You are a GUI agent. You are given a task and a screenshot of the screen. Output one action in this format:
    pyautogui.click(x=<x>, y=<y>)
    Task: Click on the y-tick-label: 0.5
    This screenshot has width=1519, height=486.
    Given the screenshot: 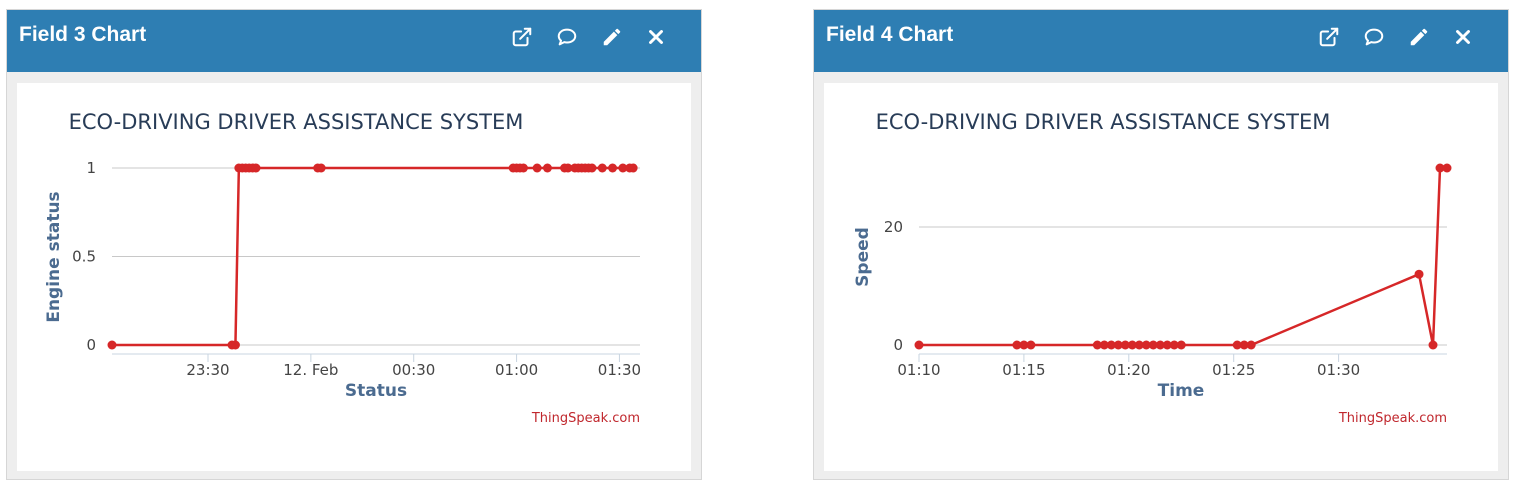 What is the action you would take?
    pyautogui.click(x=84, y=257)
    